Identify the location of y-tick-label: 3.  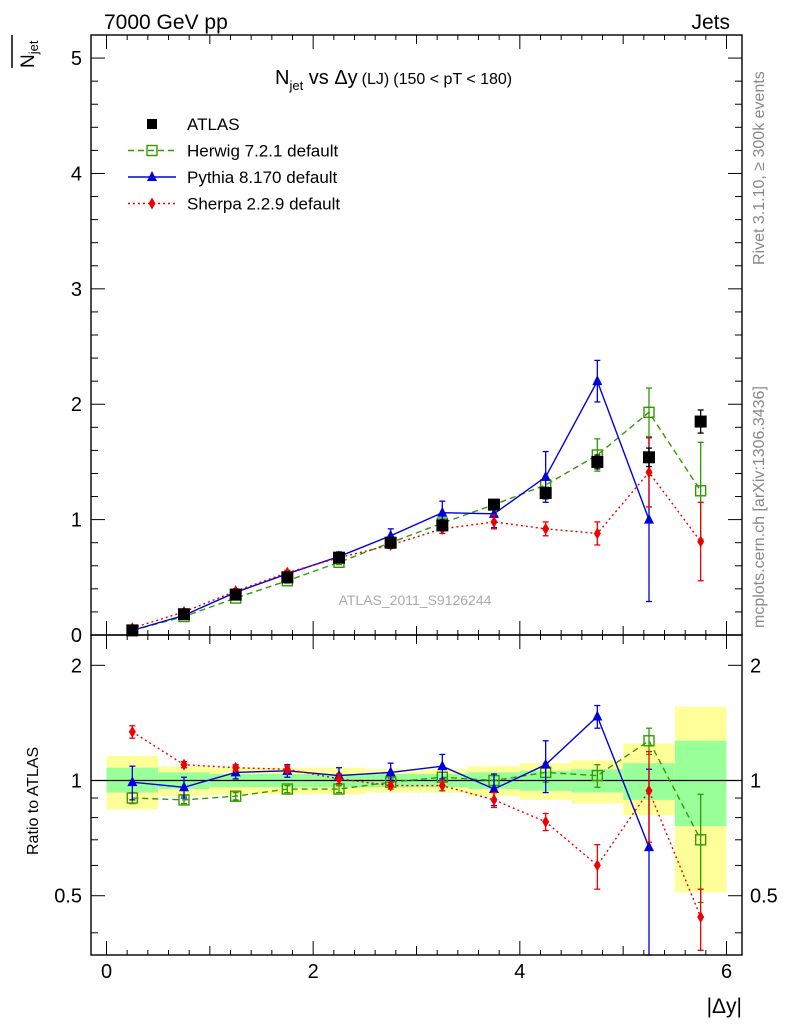
(76, 290).